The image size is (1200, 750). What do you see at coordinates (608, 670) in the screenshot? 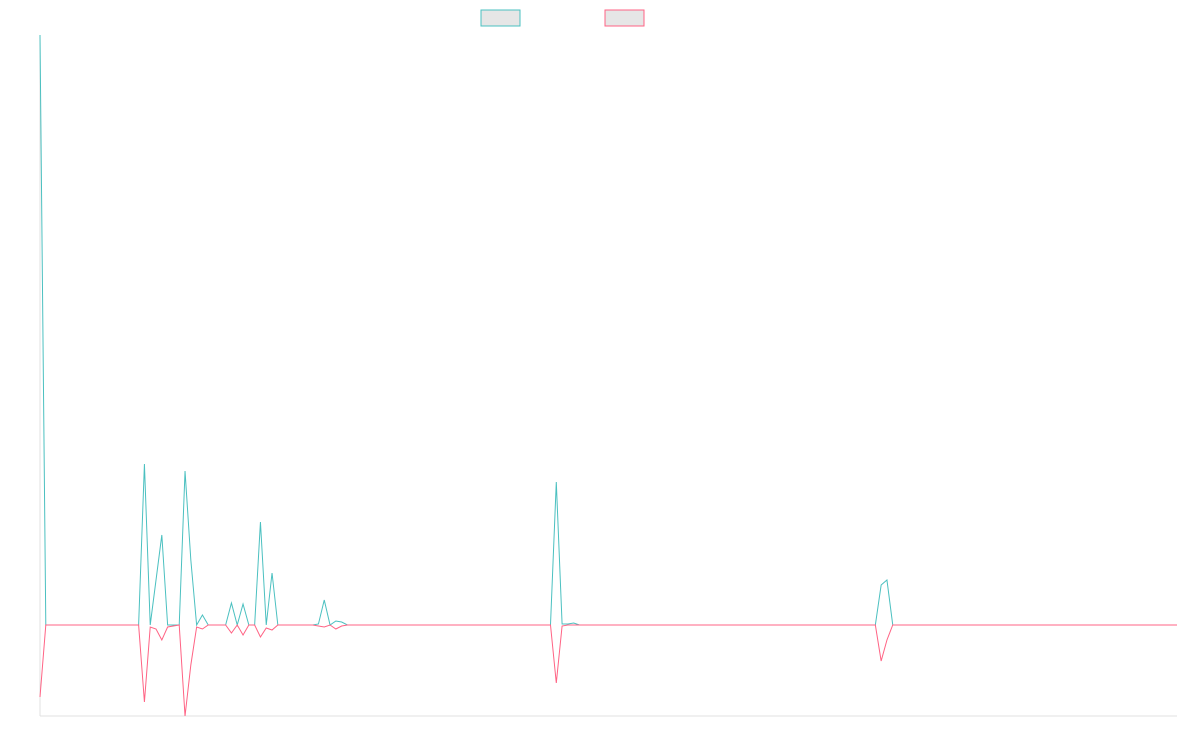
I see `series-line` at bounding box center [608, 670].